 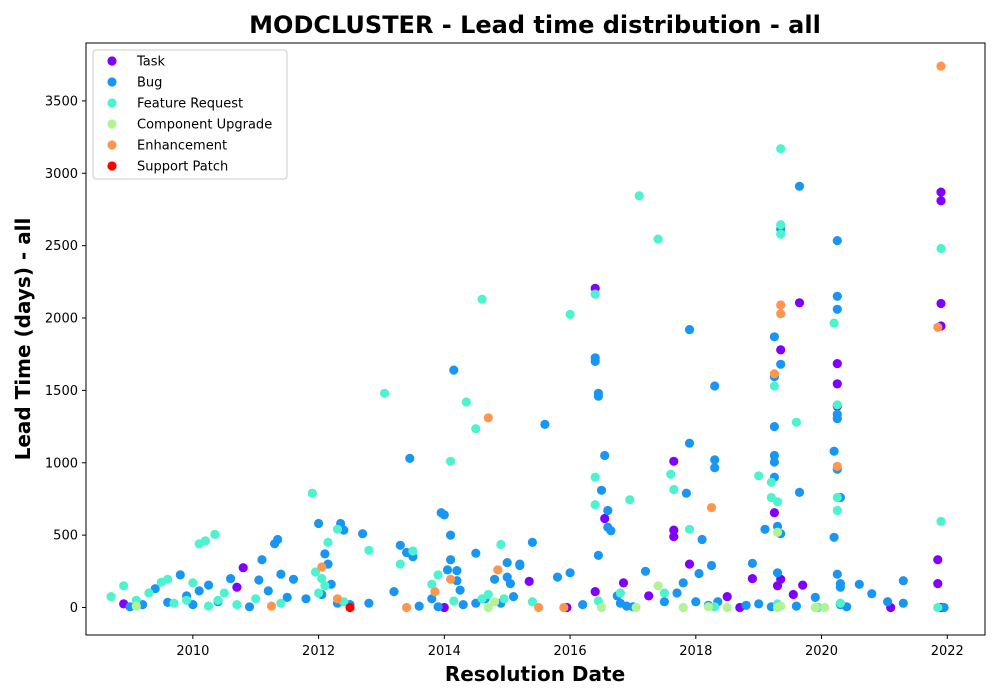 What do you see at coordinates (61, 391) in the screenshot?
I see `y-tick-label: 1500` at bounding box center [61, 391].